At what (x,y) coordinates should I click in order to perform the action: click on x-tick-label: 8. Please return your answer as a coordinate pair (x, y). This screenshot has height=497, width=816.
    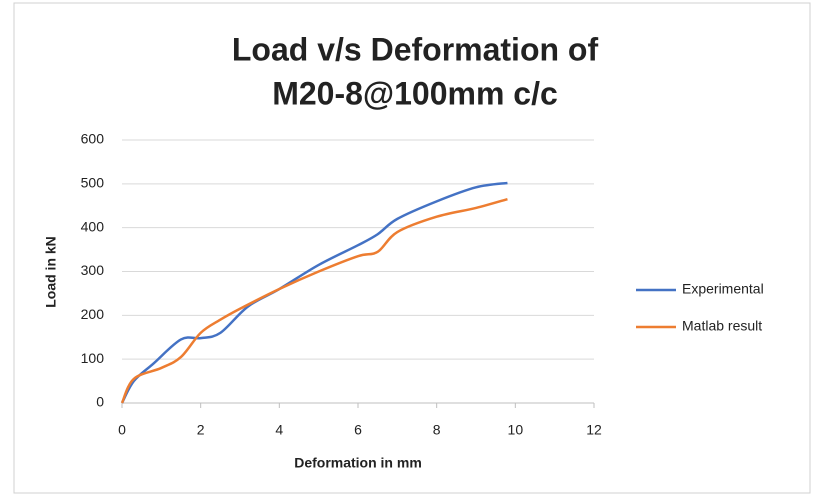
    Looking at the image, I should click on (437, 430).